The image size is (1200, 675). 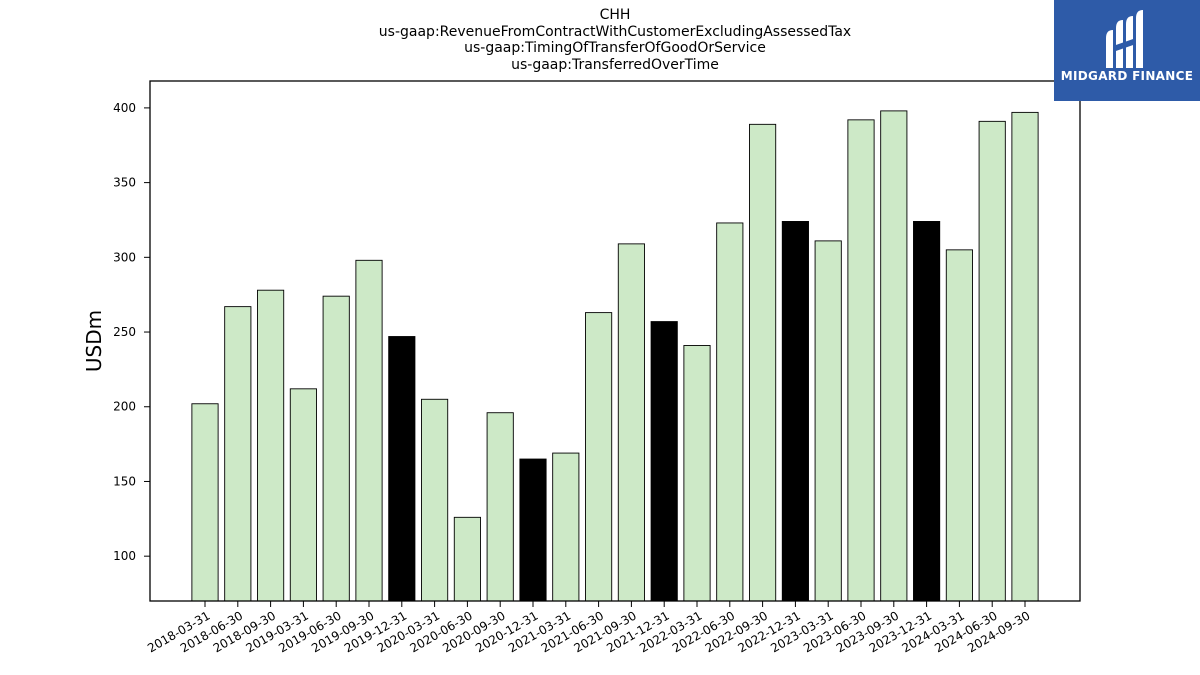 What do you see at coordinates (124, 183) in the screenshot?
I see `y-tick-label: 350` at bounding box center [124, 183].